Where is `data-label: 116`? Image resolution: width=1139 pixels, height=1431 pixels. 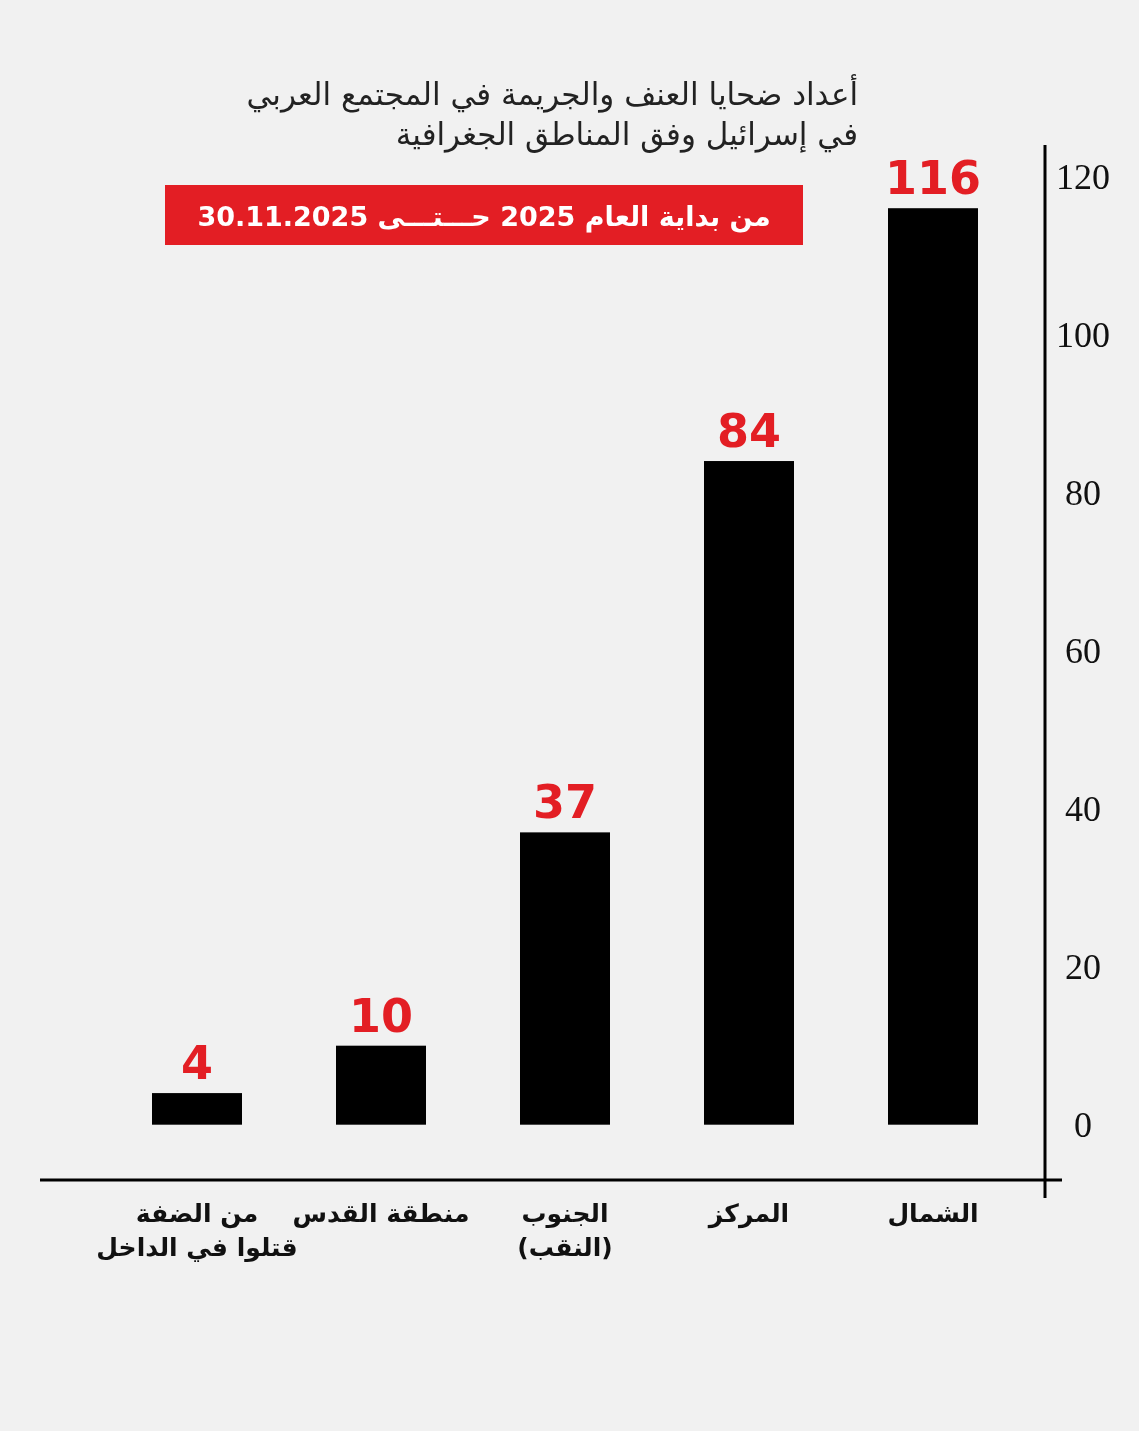 data-label: 116 is located at coordinates (933, 178).